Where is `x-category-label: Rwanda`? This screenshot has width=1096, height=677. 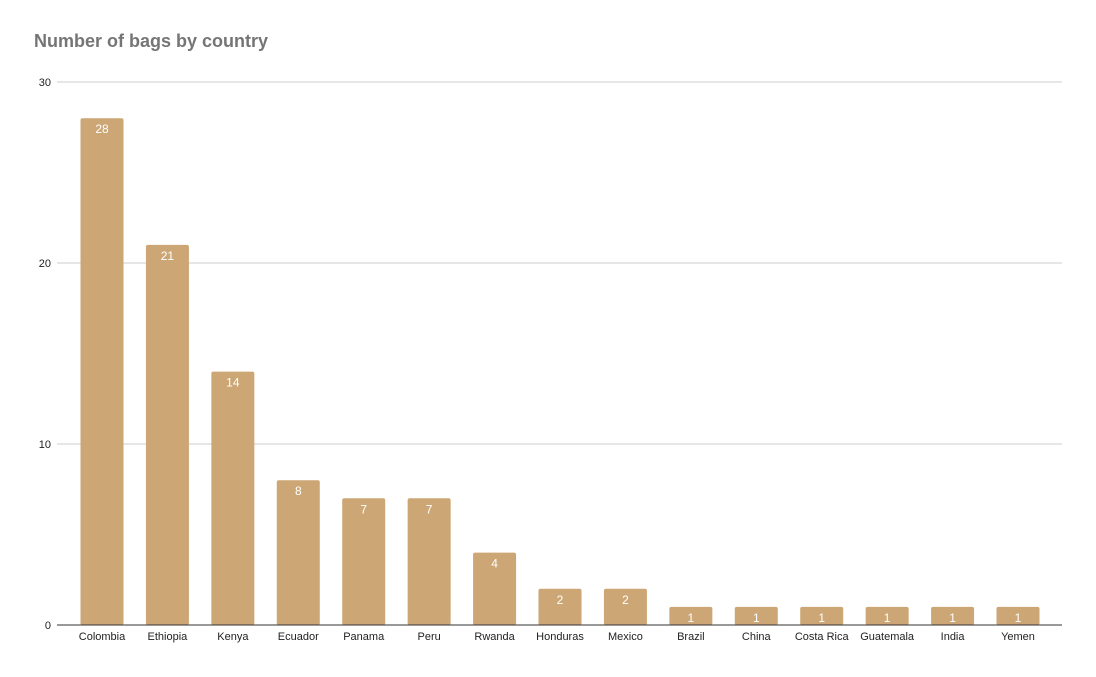
x-category-label: Rwanda is located at coordinates (494, 637).